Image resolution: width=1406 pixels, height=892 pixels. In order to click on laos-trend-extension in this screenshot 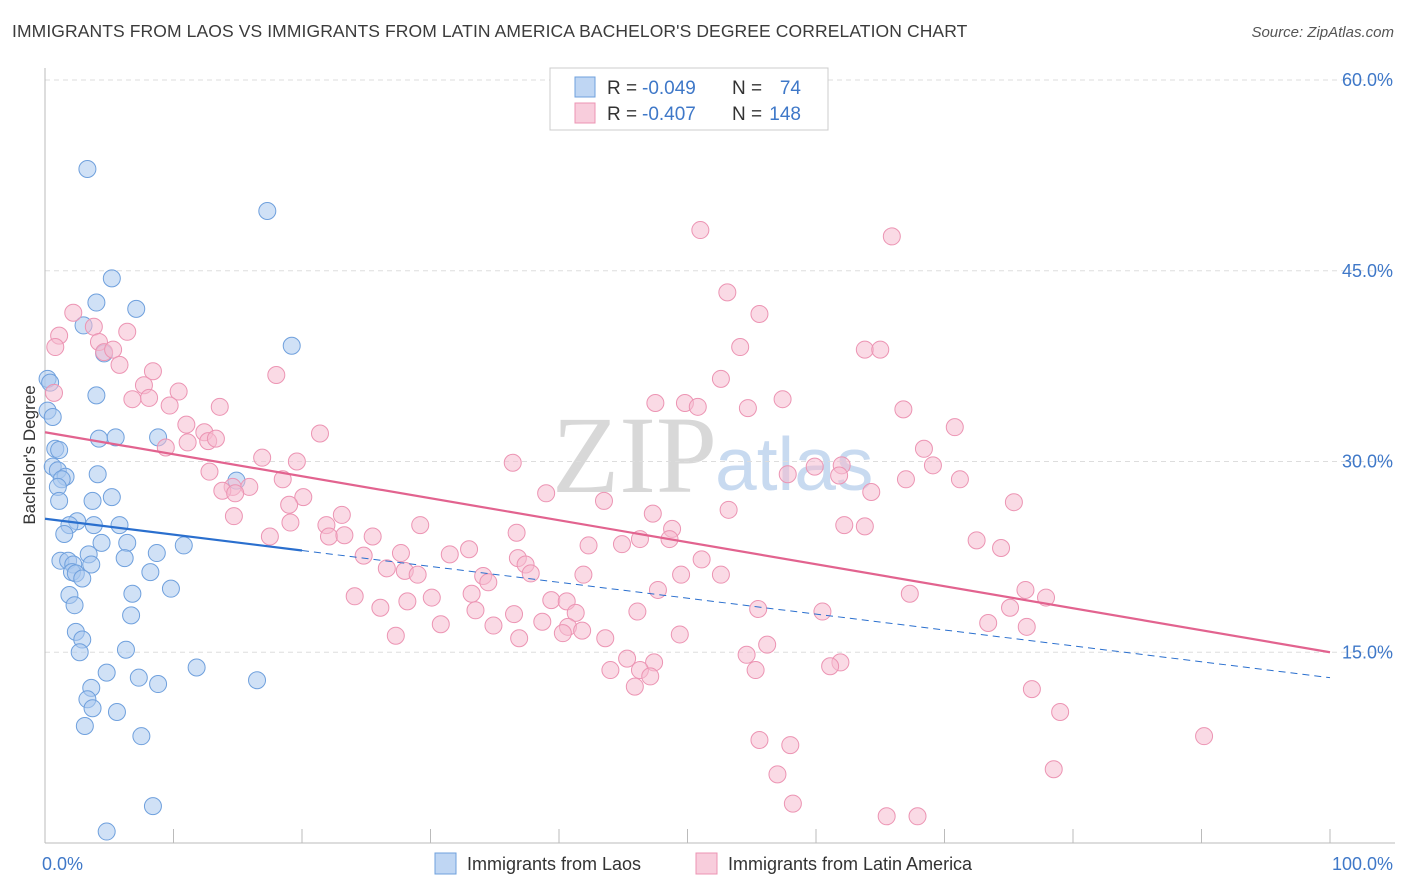, I will do `click(816, 614)`.